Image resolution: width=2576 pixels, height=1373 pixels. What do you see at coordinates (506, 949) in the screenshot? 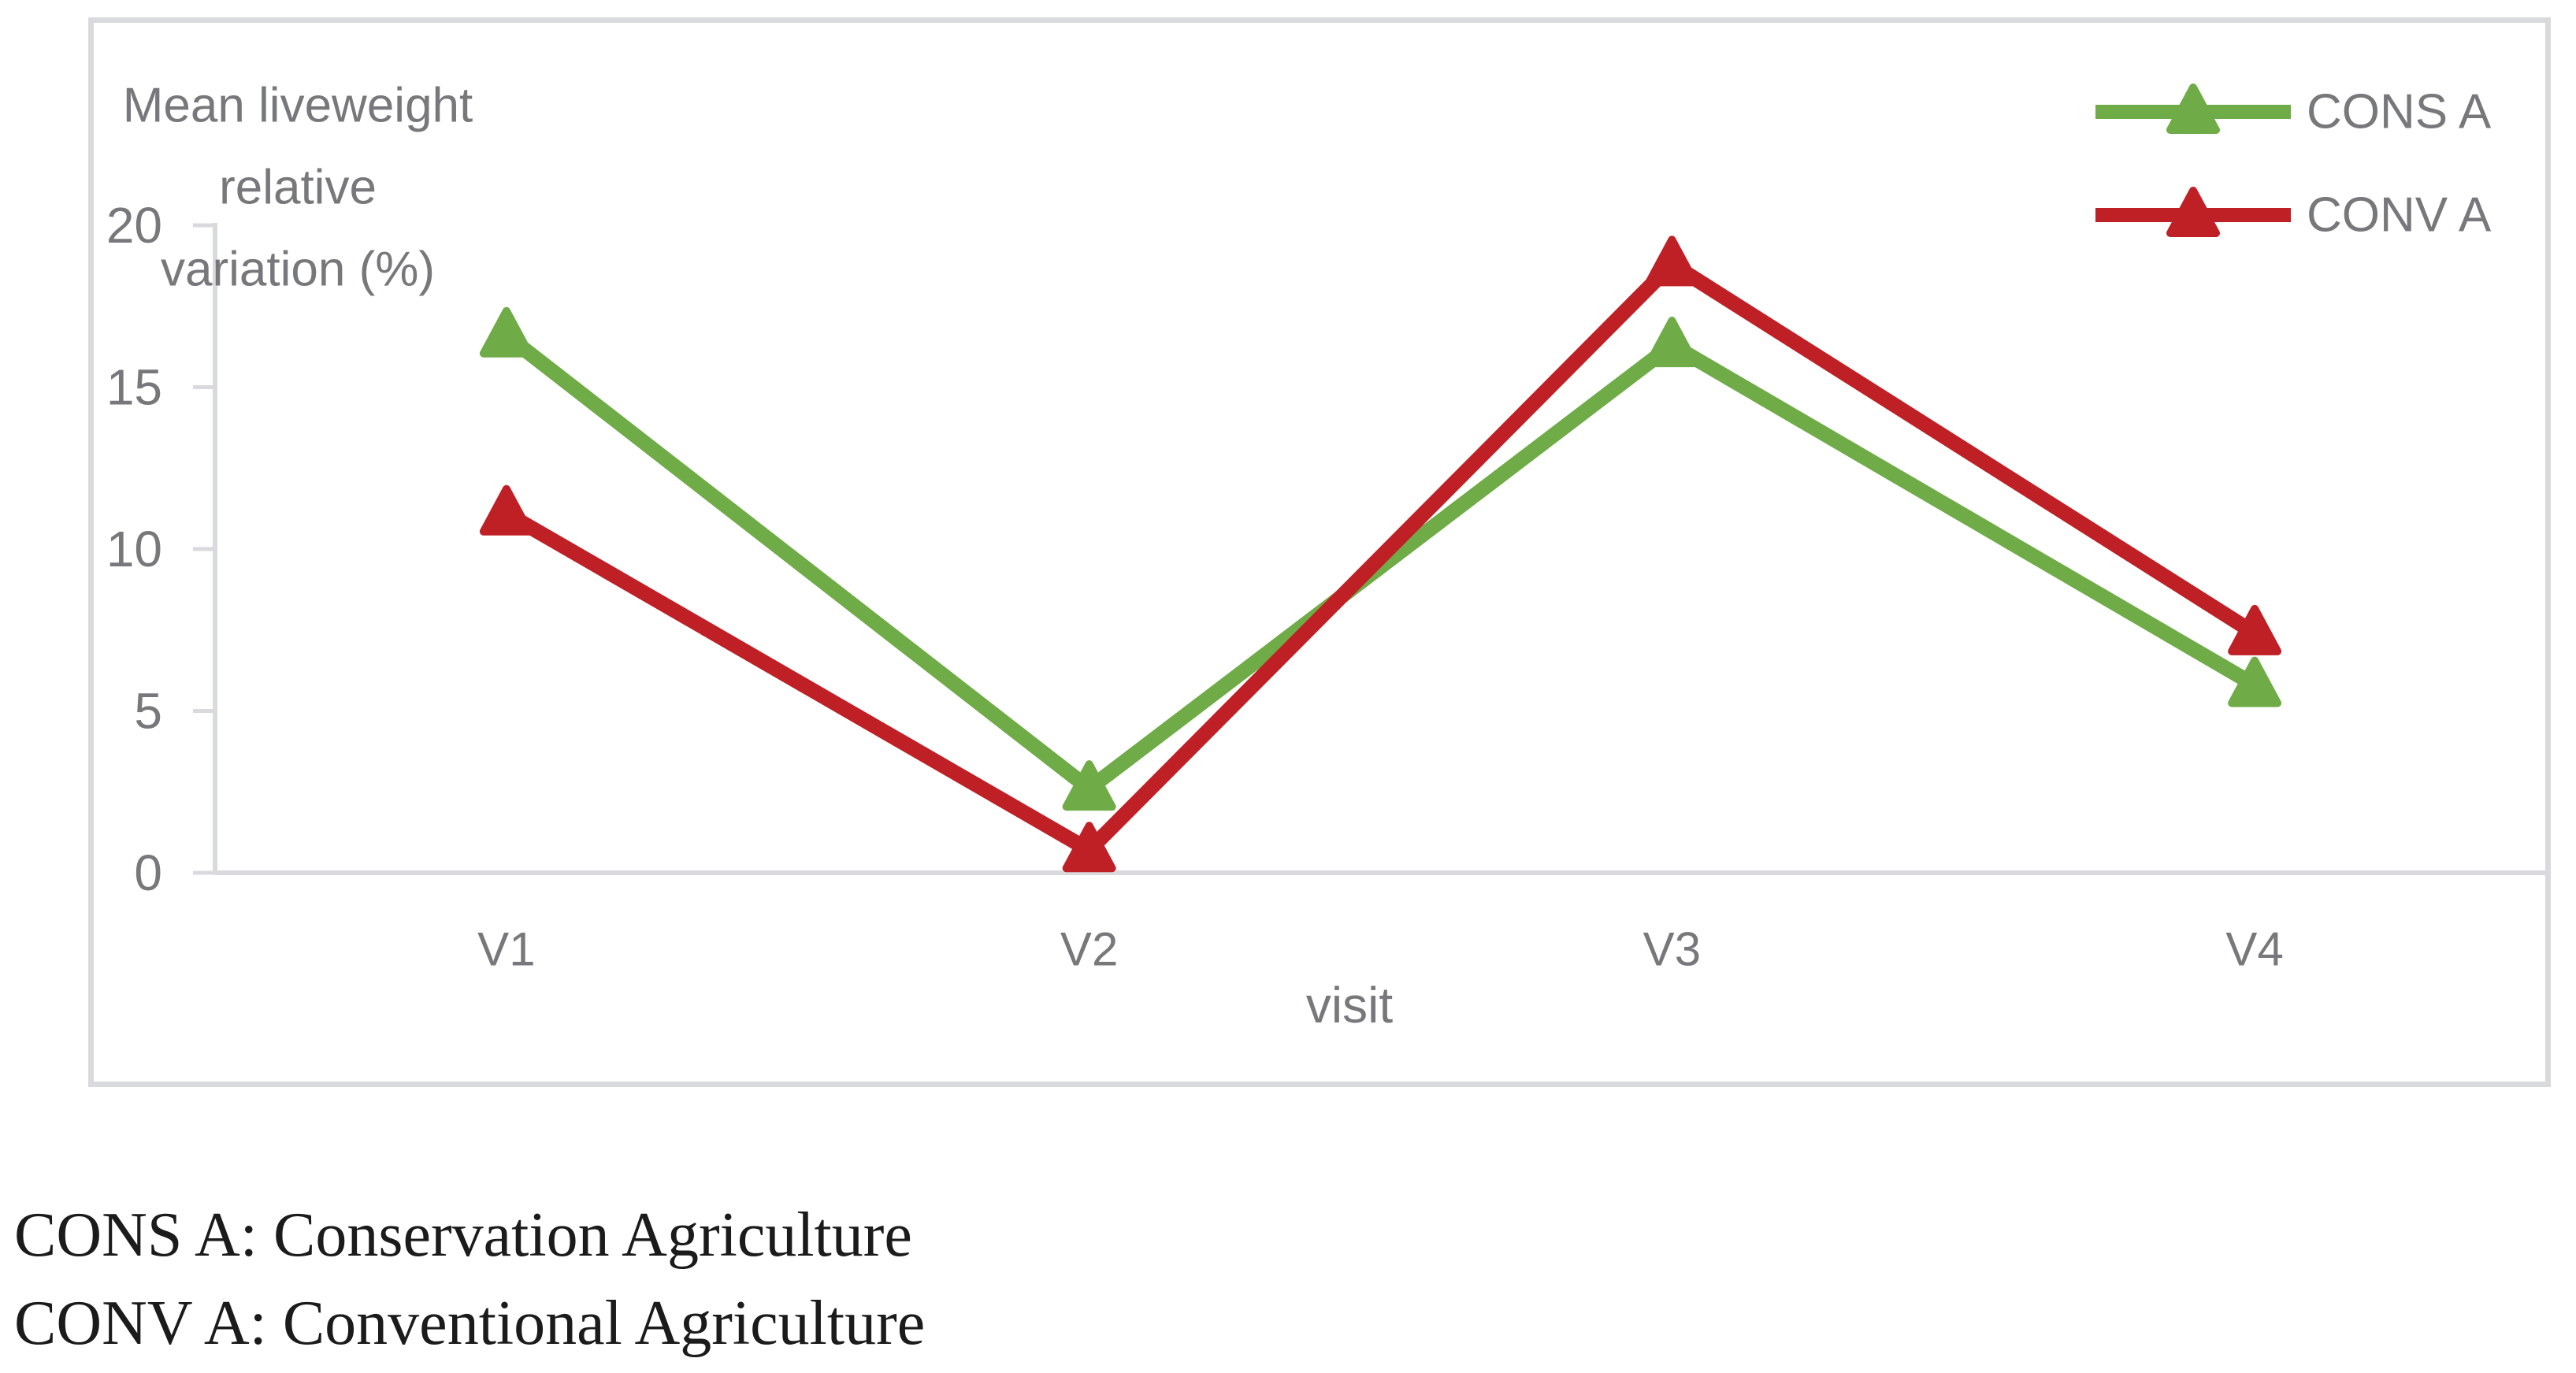
I see `x-category-label: V1` at bounding box center [506, 949].